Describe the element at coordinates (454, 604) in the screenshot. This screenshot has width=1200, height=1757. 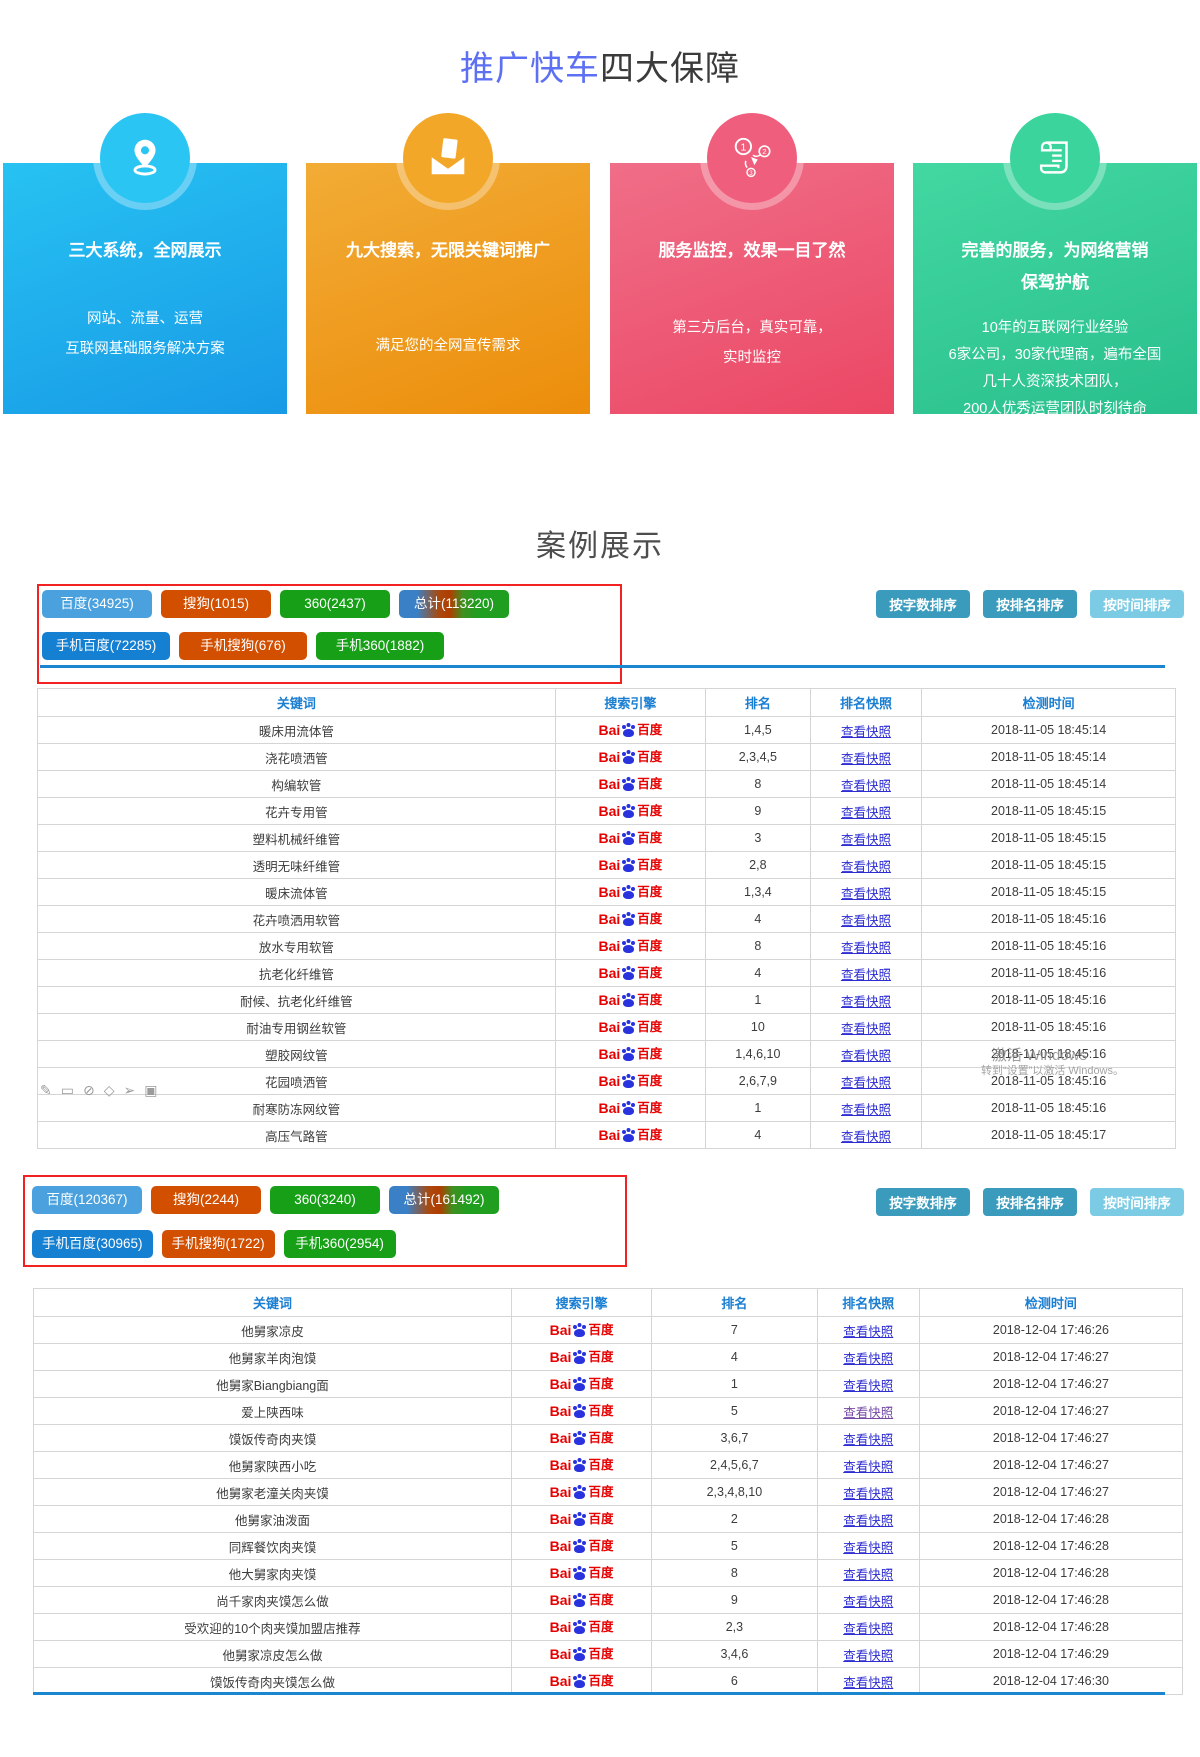
I see `stat-button: 总计(113220)` at that location.